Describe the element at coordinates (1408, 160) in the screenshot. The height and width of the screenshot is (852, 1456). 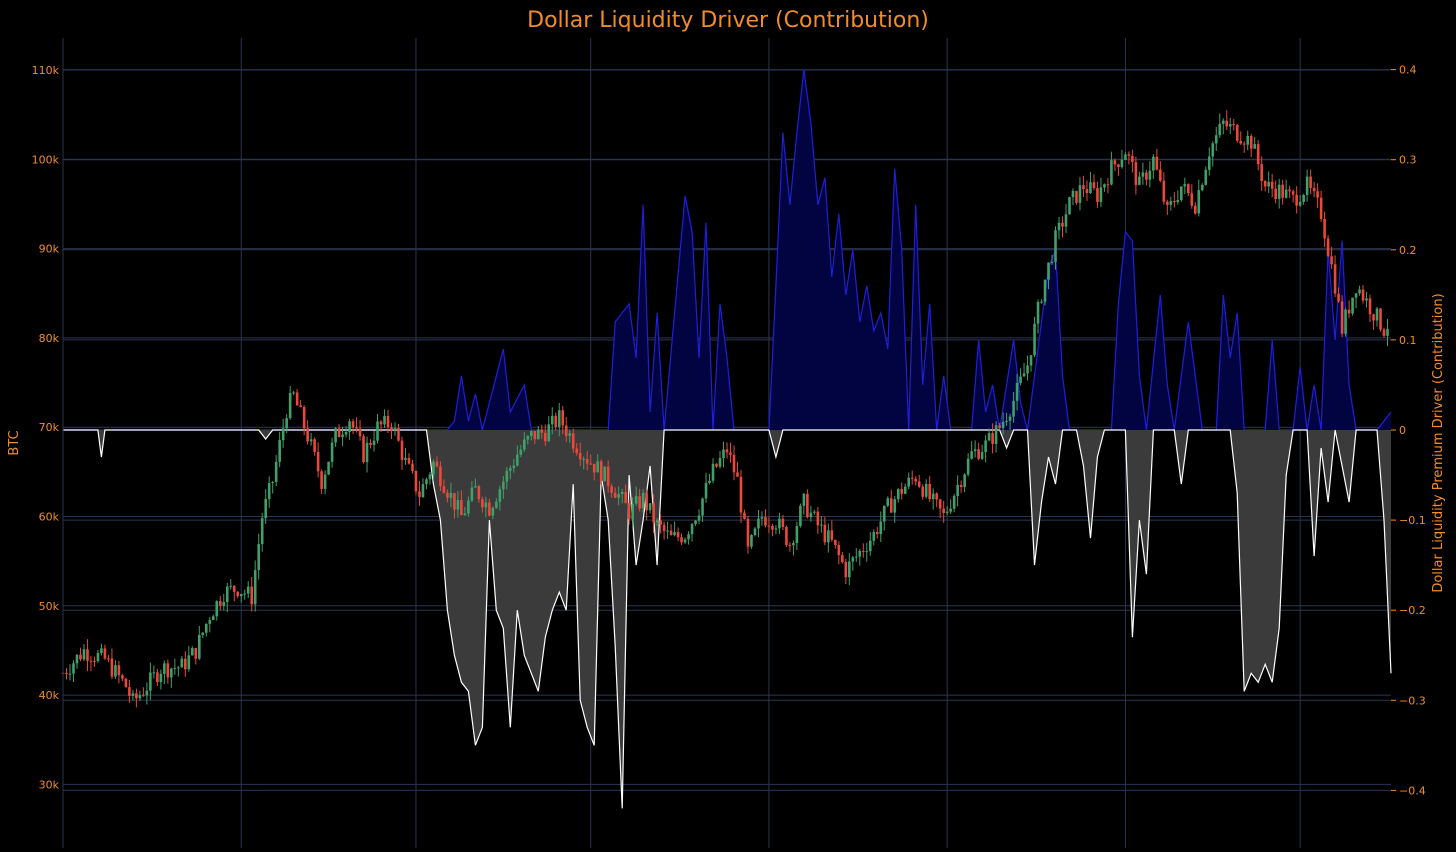
I see `y-right-tick-label: 0.3` at that location.